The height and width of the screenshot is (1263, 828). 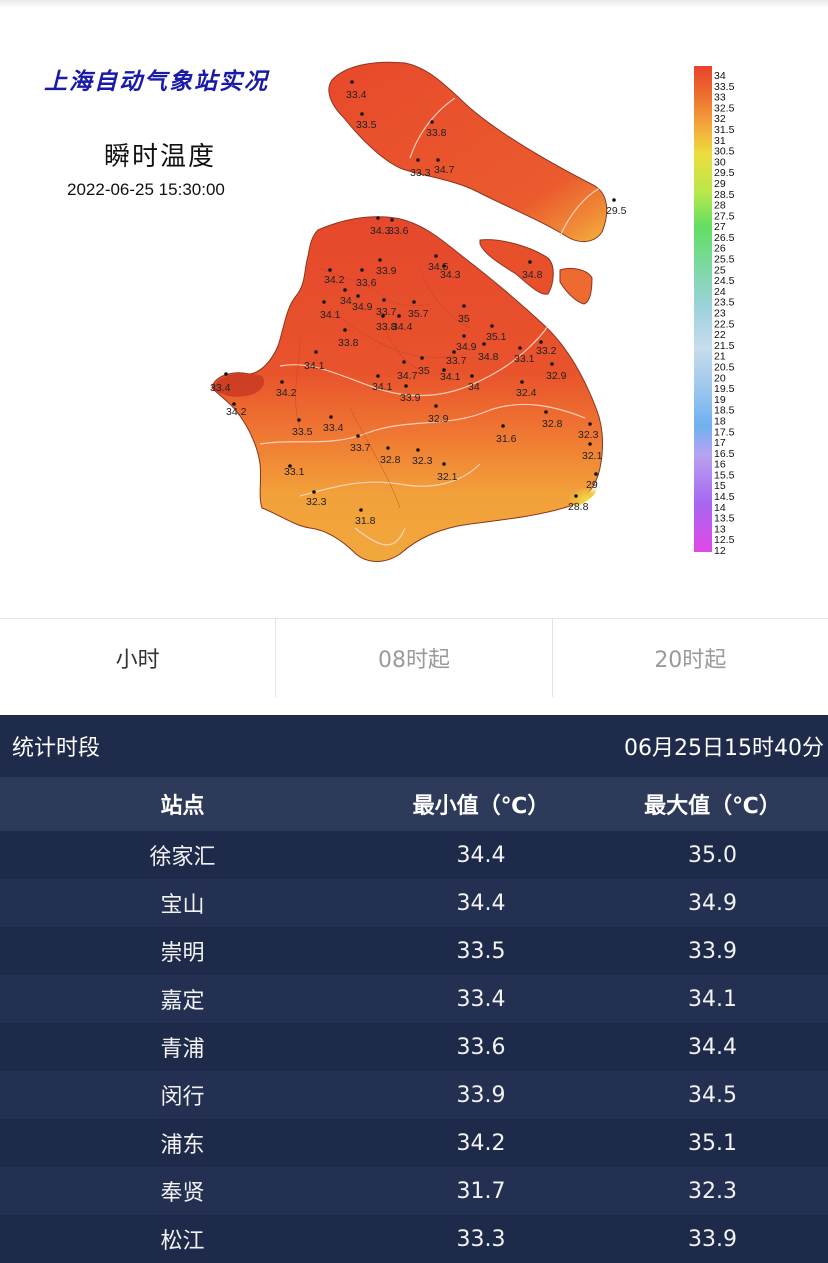 What do you see at coordinates (398, 231) in the screenshot?
I see `station-temp-label: 33.6` at bounding box center [398, 231].